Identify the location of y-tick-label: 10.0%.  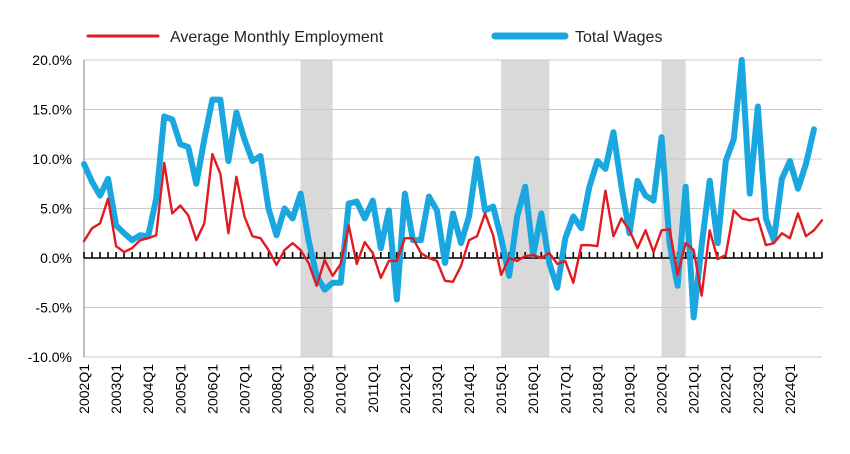
(52, 159).